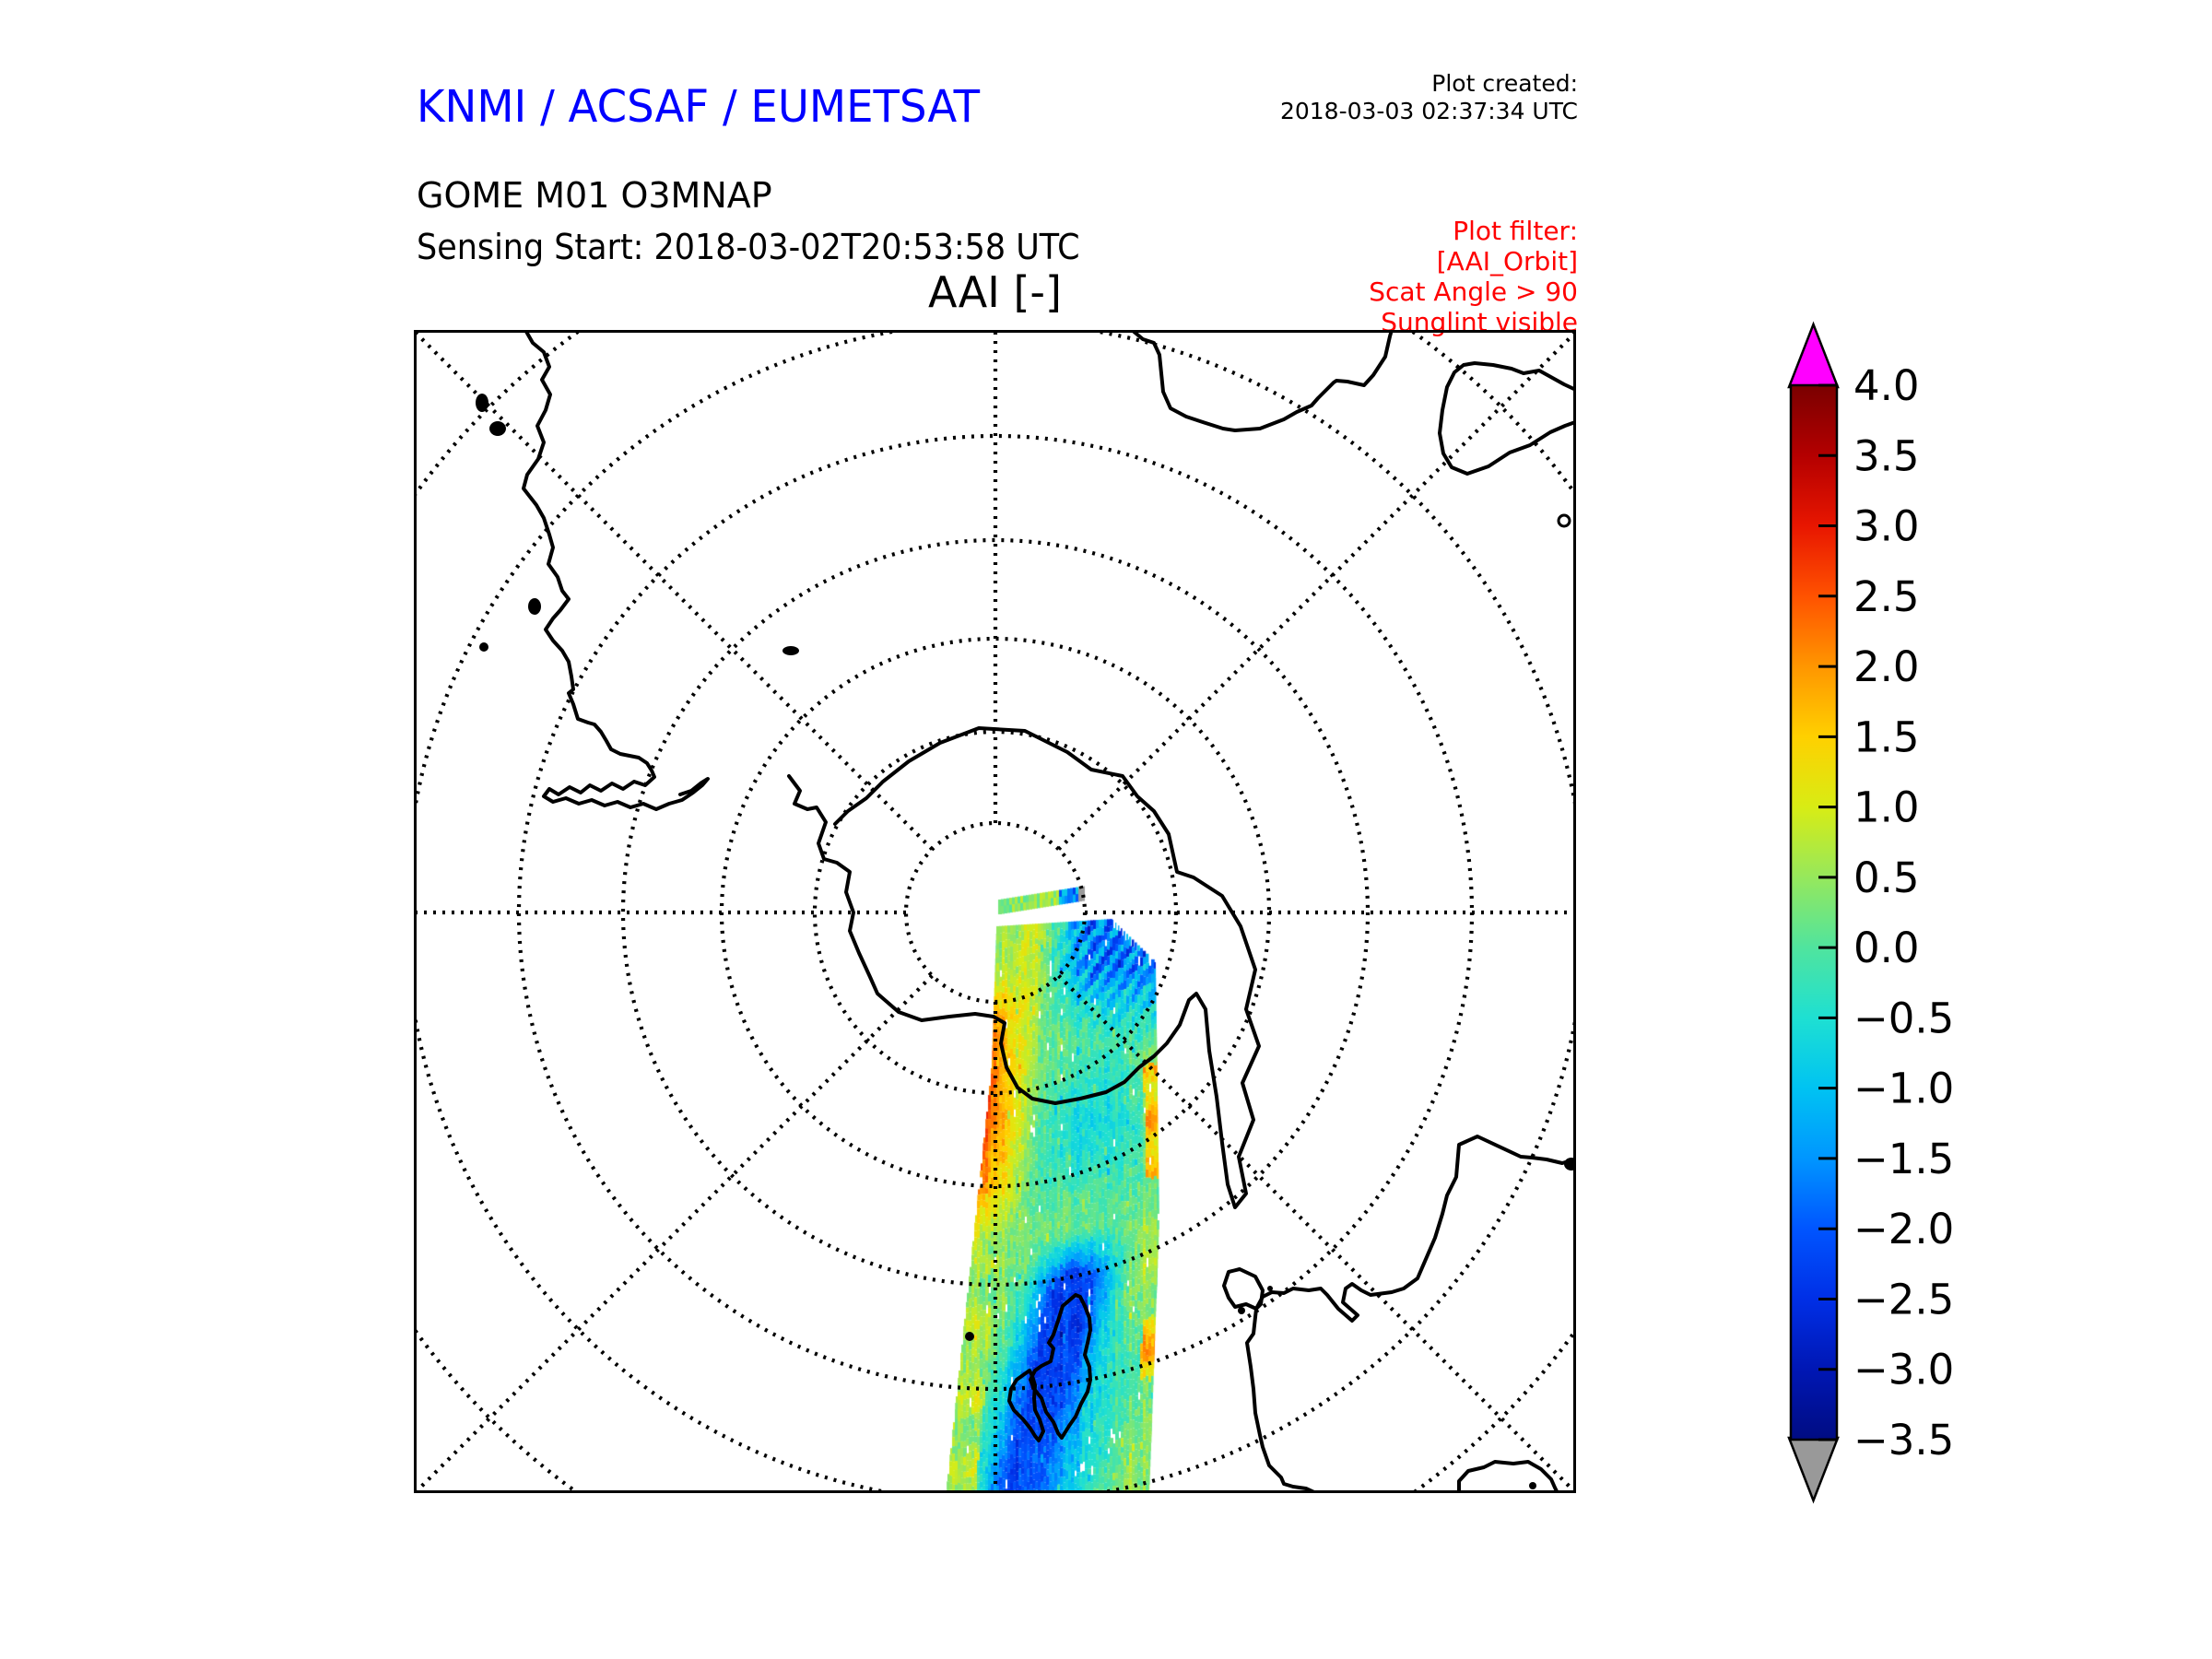  I want to click on plot-created-label: Plot created:, so click(1504, 83).